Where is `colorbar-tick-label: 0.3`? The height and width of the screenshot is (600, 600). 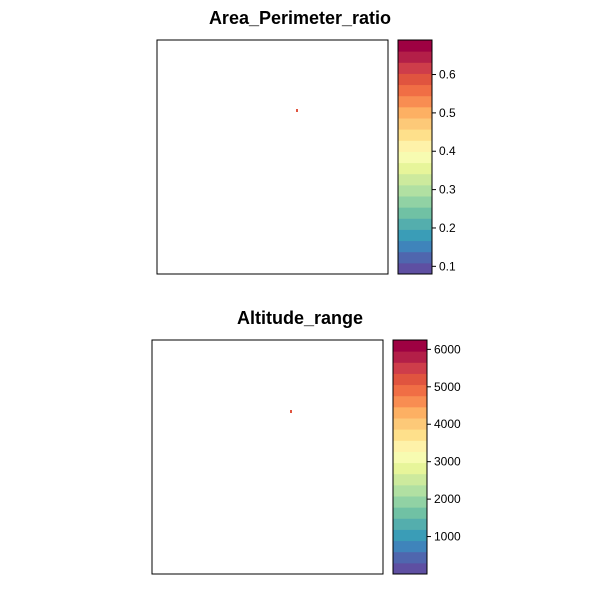
colorbar-tick-label: 0.3 is located at coordinates (447, 190).